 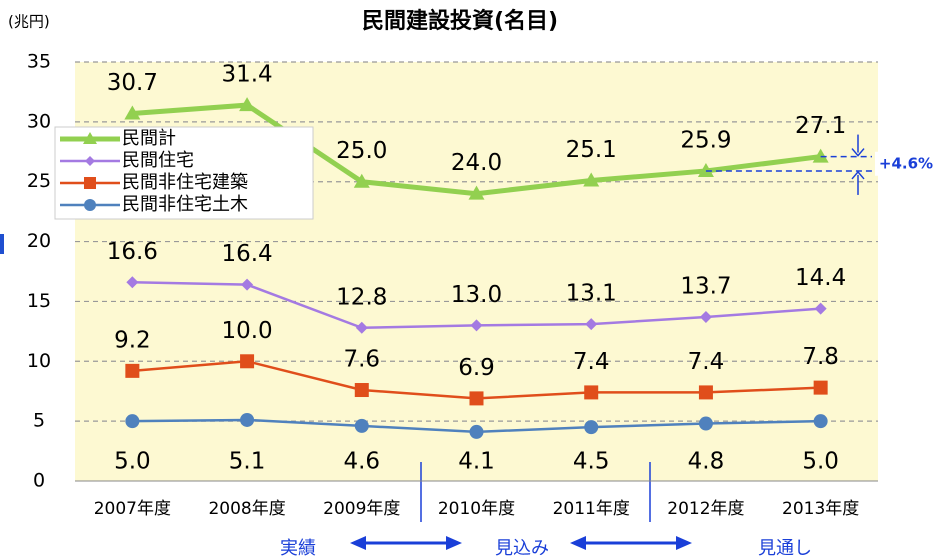 I want to click on data-label: 10.0, so click(x=246, y=331).